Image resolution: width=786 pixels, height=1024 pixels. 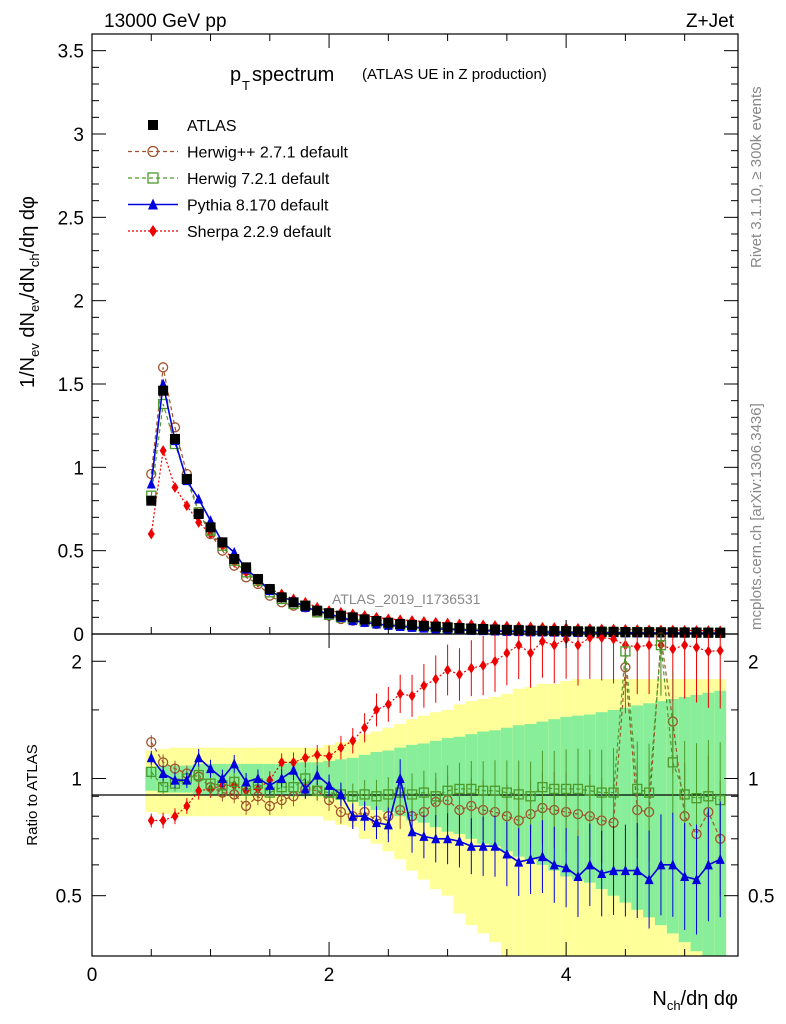 What do you see at coordinates (71, 218) in the screenshot?
I see `main-ytick-label: 2.5` at bounding box center [71, 218].